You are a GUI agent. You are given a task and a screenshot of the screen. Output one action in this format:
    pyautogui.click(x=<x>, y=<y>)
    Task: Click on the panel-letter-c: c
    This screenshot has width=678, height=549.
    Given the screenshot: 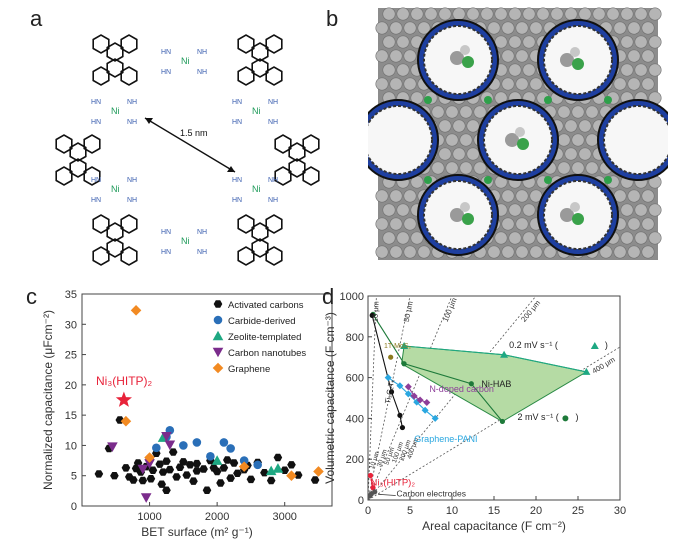 What is the action you would take?
    pyautogui.click(x=31, y=296)
    